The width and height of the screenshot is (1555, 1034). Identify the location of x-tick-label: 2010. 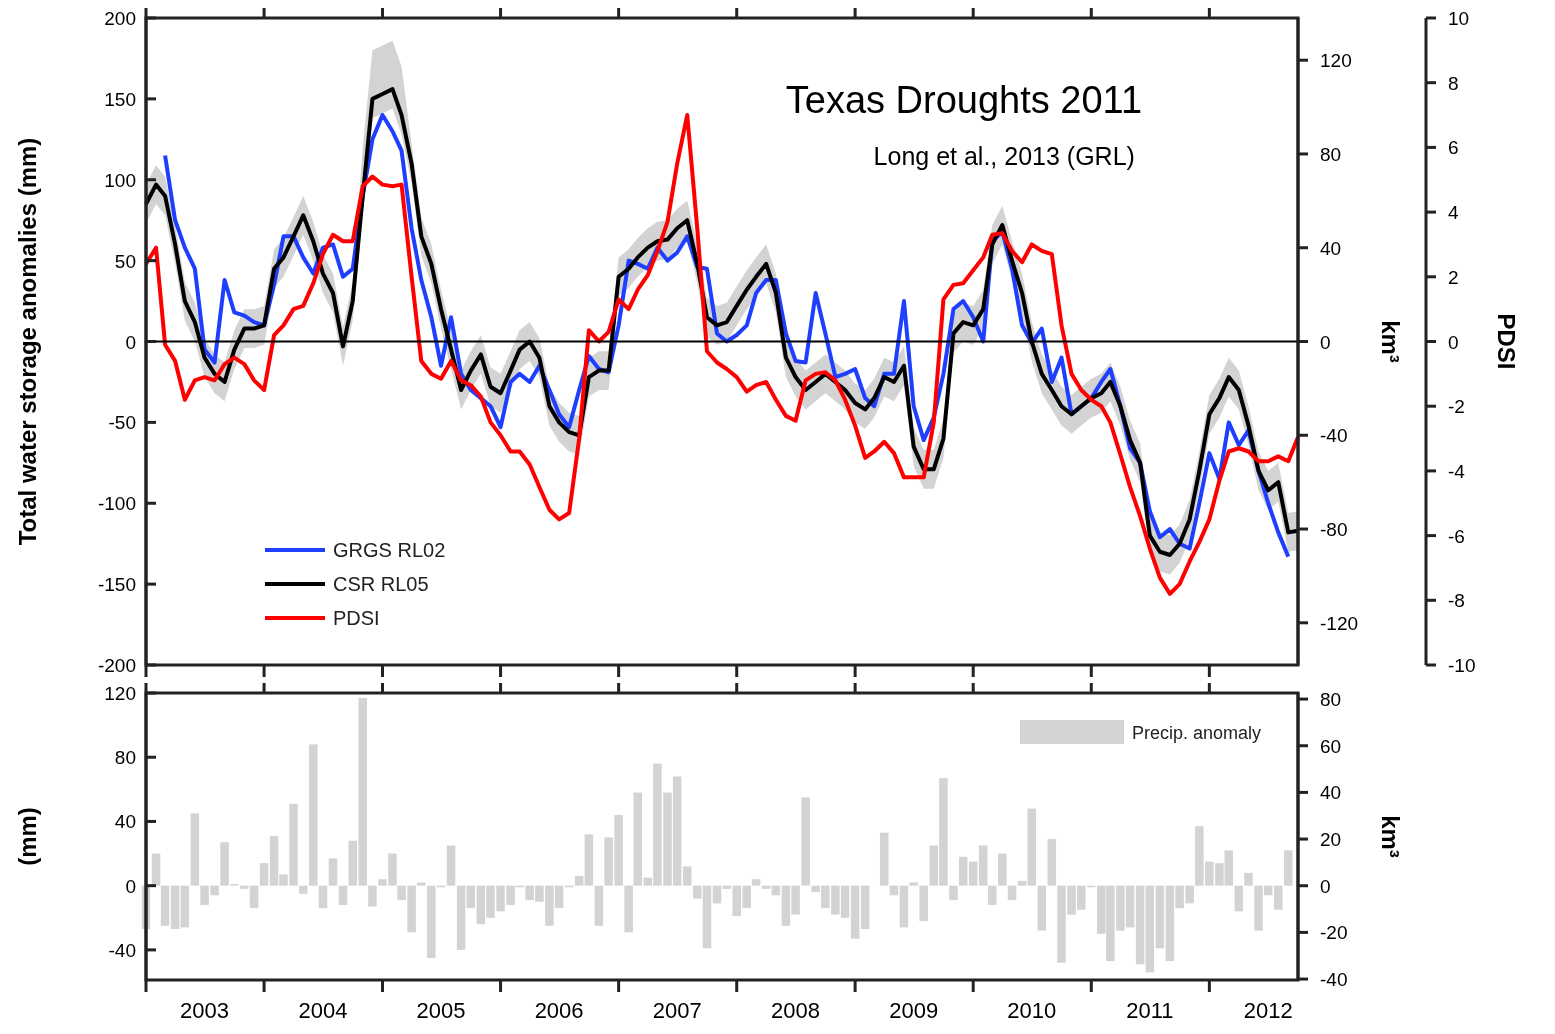
(1032, 1010).